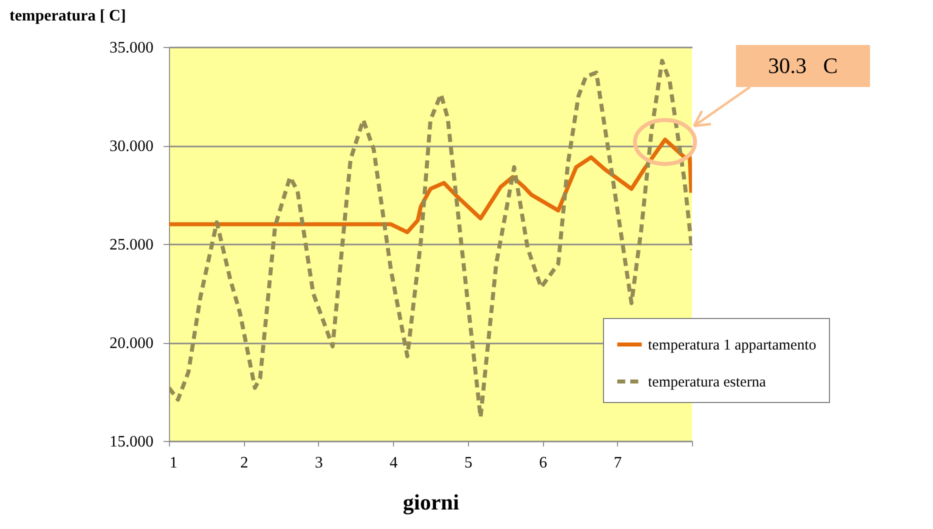 The height and width of the screenshot is (529, 933). What do you see at coordinates (132, 442) in the screenshot?
I see `y-tick-label: 15.000` at bounding box center [132, 442].